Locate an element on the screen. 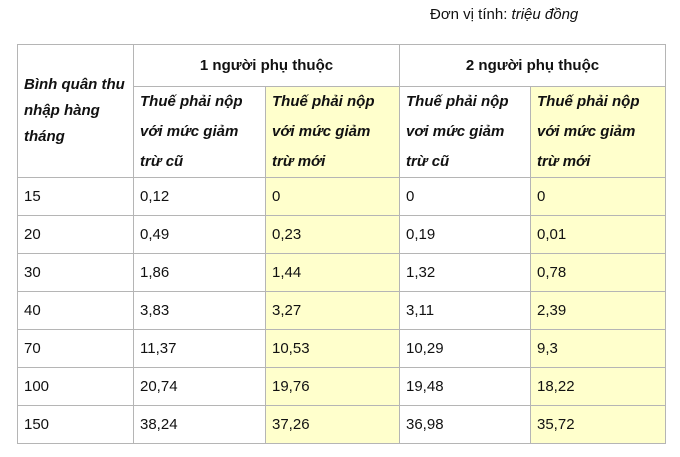 The image size is (680, 457). table-row: 150 38,24 37,26 36,98 35,72 is located at coordinates (341, 424).